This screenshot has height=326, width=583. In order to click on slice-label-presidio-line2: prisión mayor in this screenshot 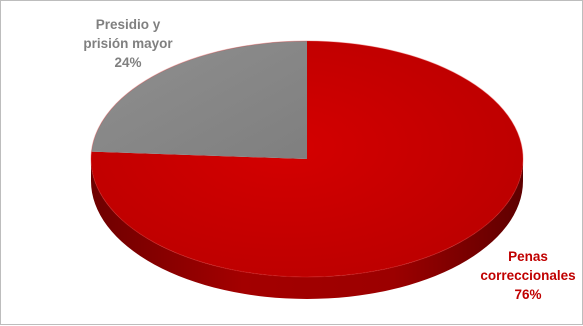, I will do `click(128, 43)`.